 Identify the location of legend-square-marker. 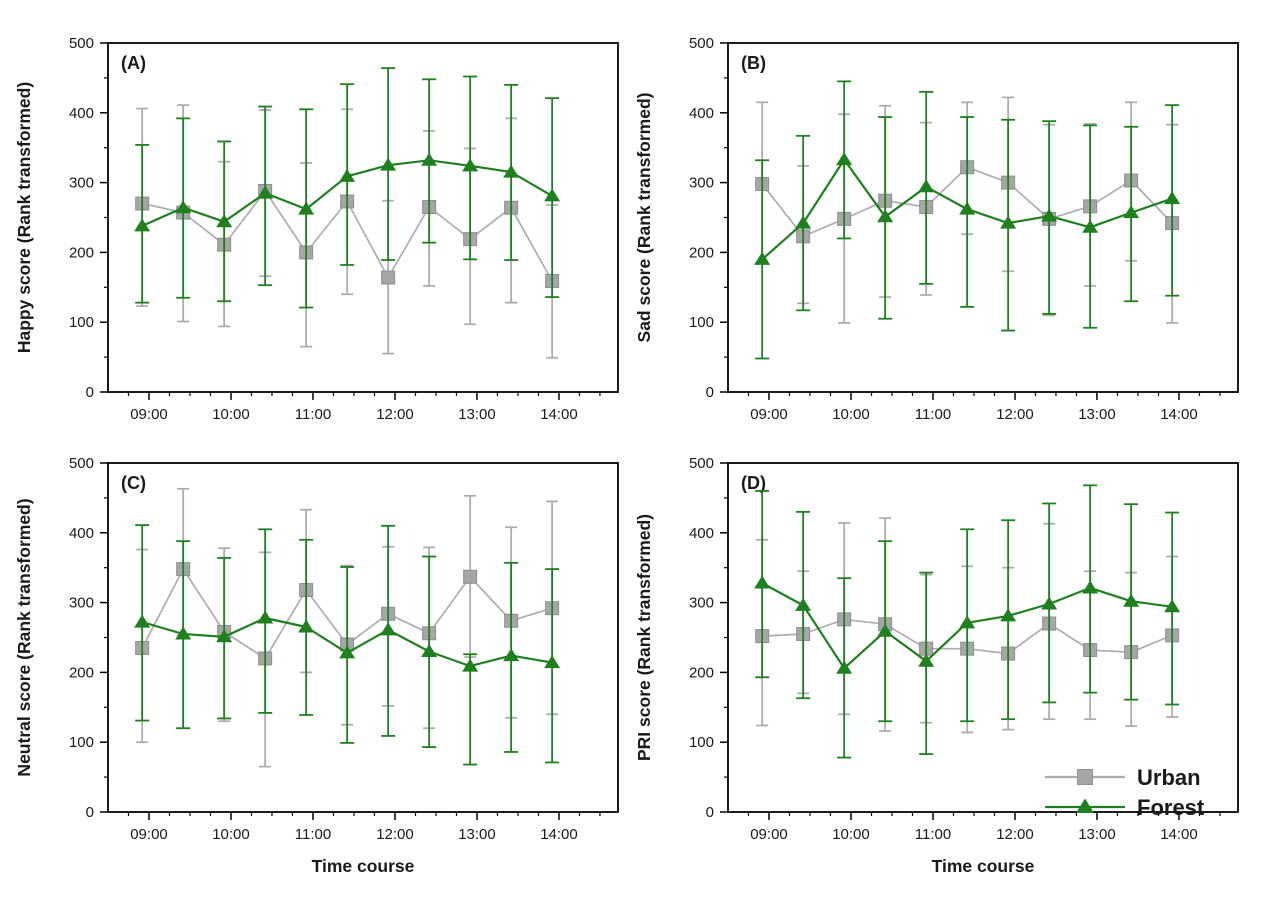
(1085, 777).